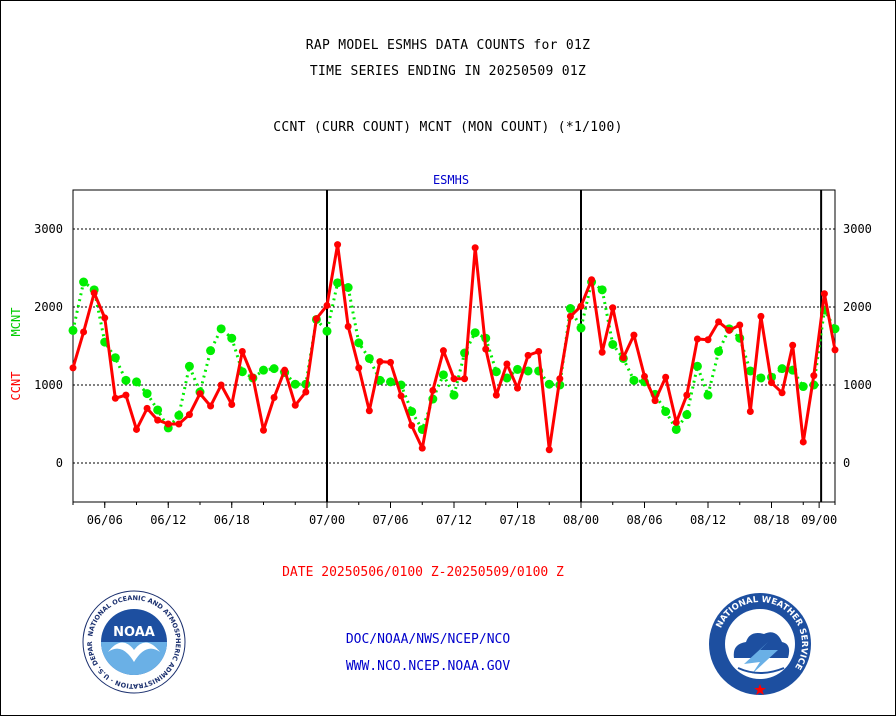  I want to click on x-tick-label: 06/12, so click(168, 520).